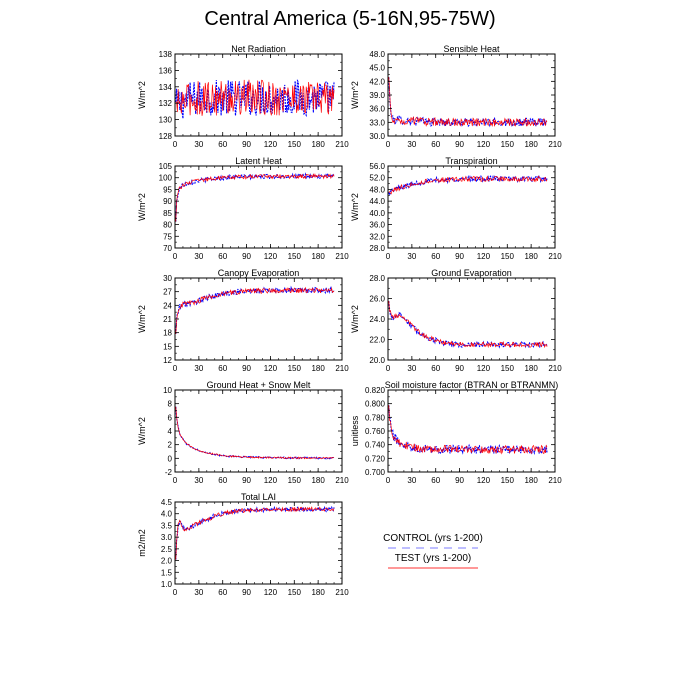 This screenshot has width=700, height=700. Describe the element at coordinates (166, 54) in the screenshot. I see `y-tick-label: 138` at that location.